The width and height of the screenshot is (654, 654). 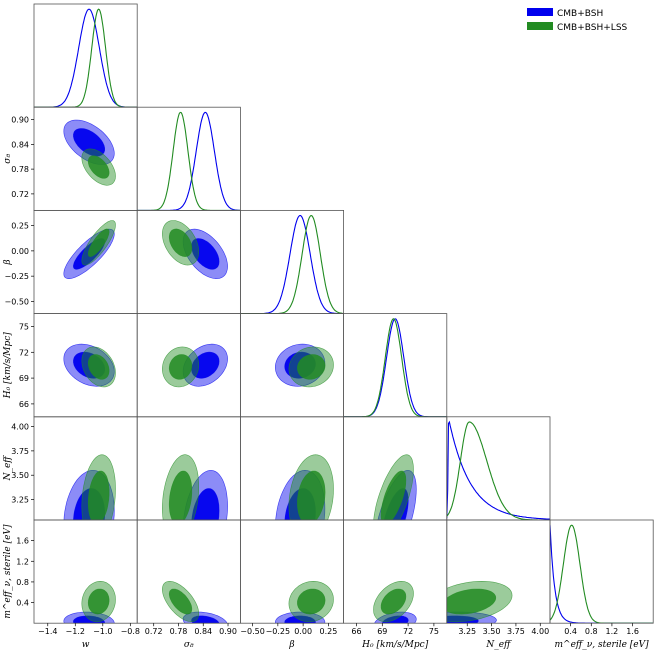 What do you see at coordinates (434, 631) in the screenshot?
I see `x-tick-label-3-3: 75` at bounding box center [434, 631].